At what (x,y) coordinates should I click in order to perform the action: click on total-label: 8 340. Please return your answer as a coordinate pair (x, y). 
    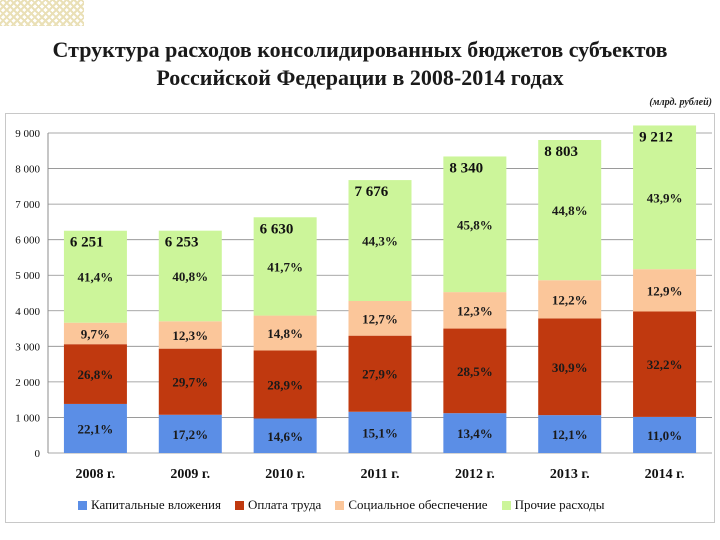
    Looking at the image, I should click on (466, 168).